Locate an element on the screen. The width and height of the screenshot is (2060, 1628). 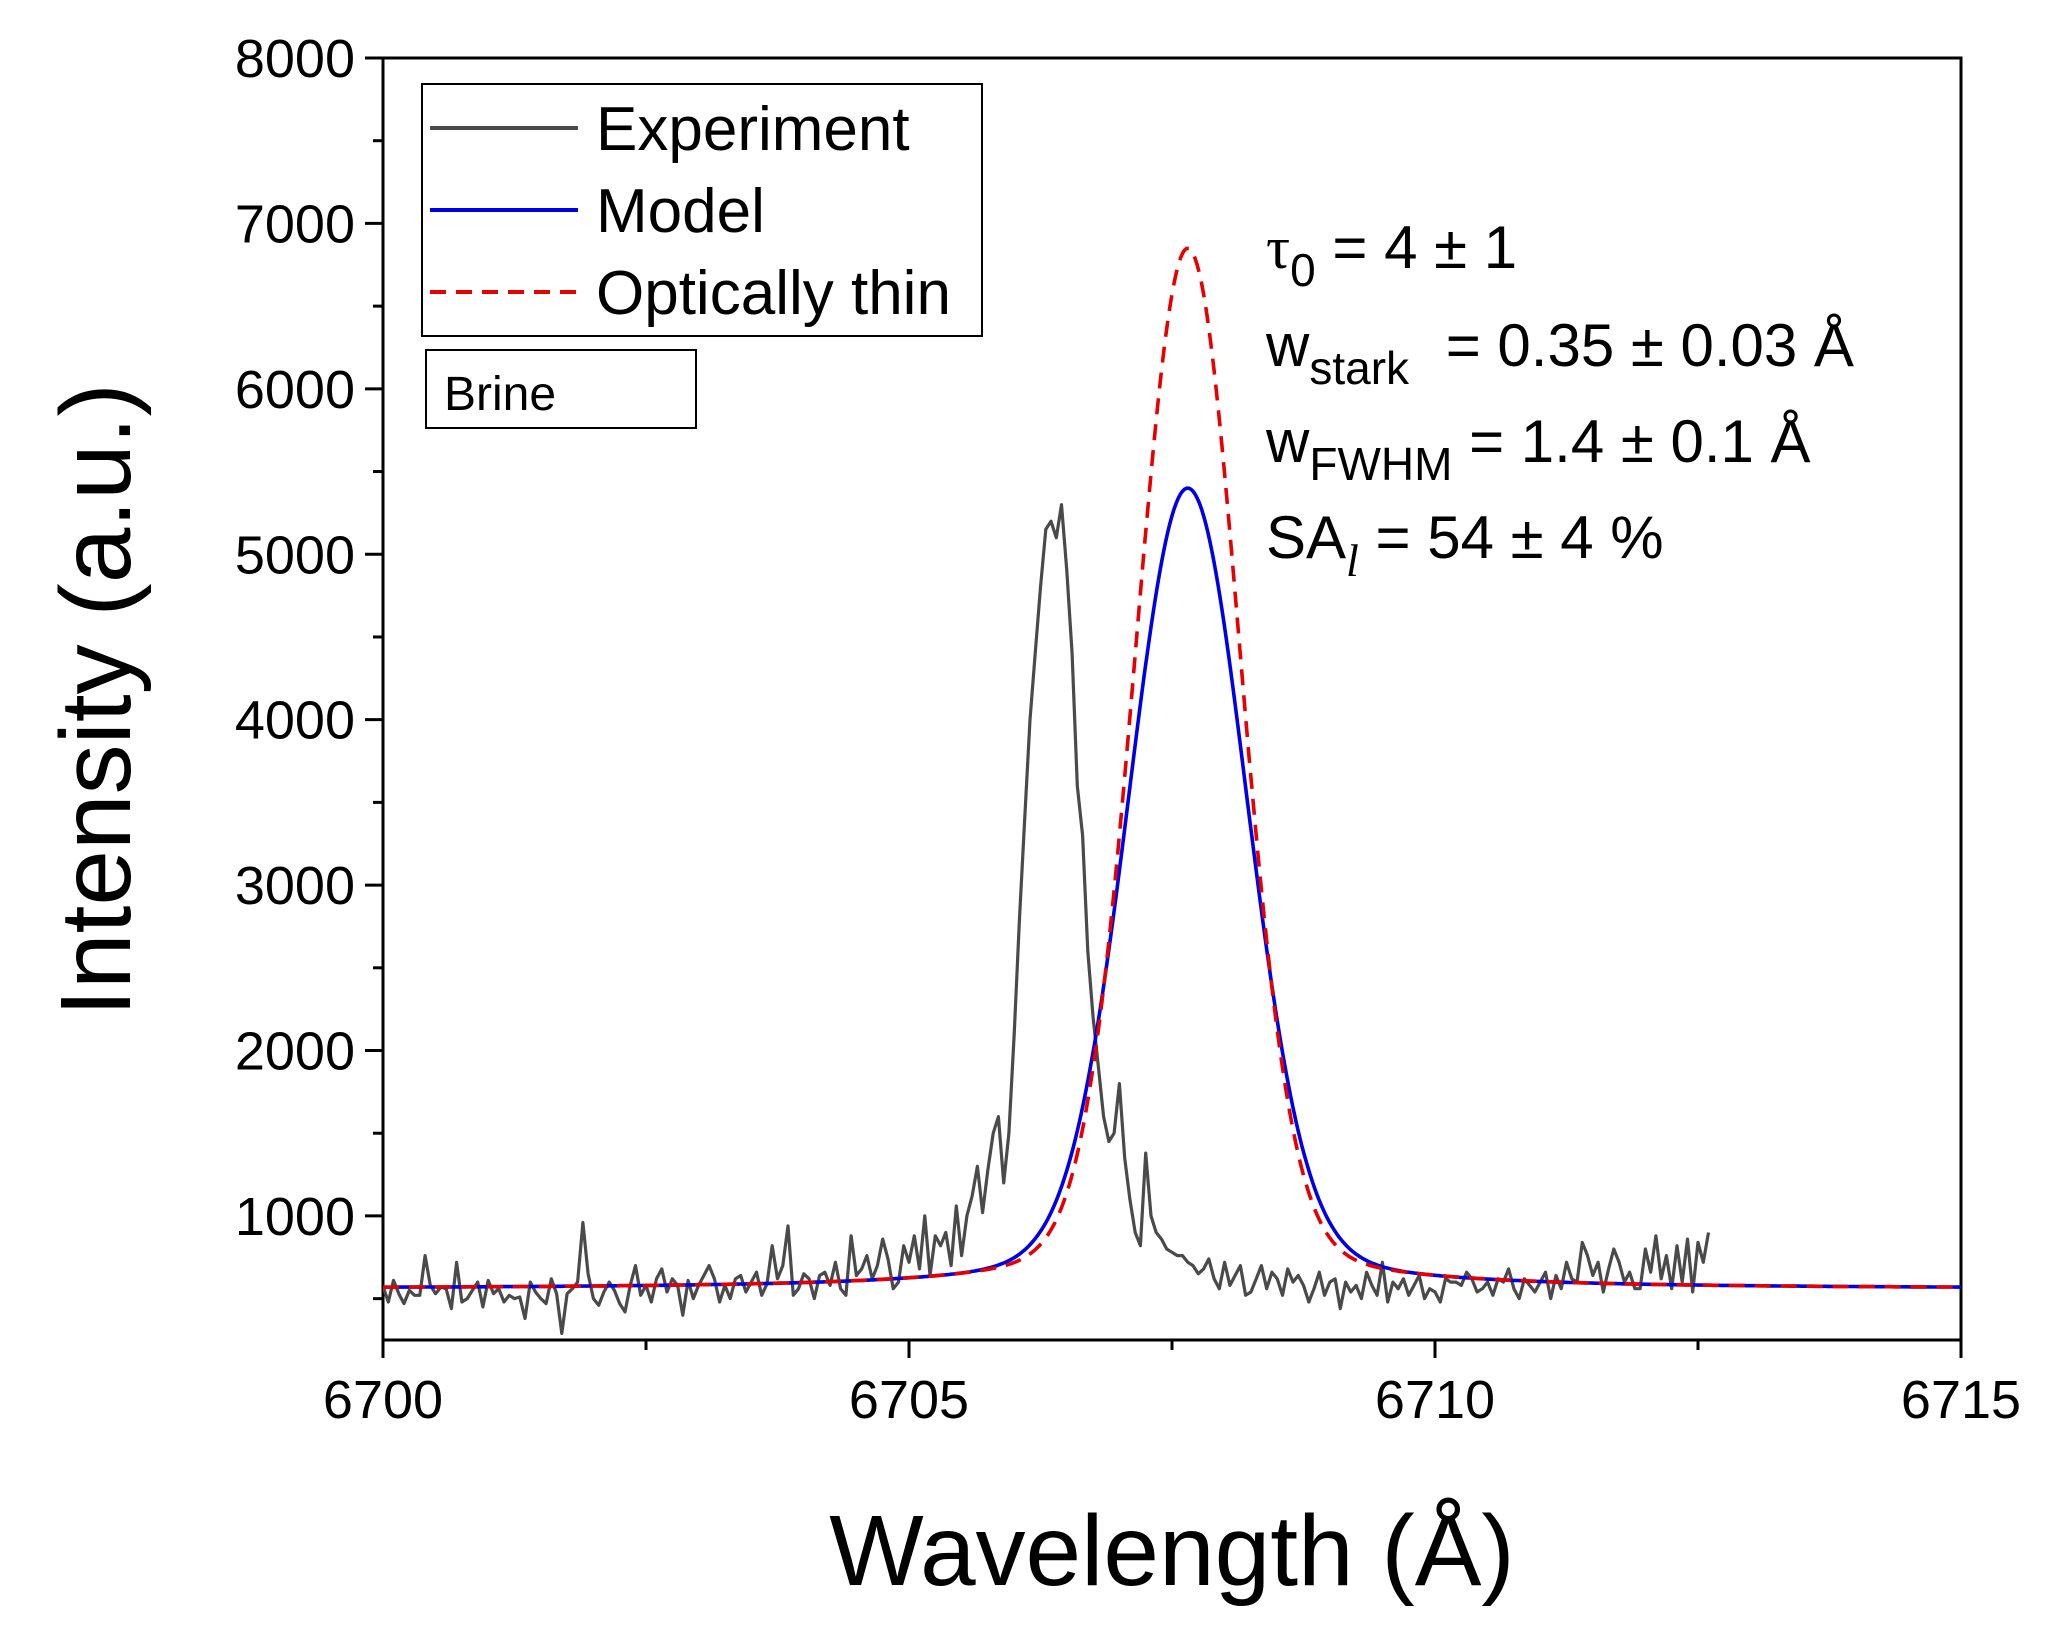
wfwhm-subscript: FWHM is located at coordinates (1380, 464).